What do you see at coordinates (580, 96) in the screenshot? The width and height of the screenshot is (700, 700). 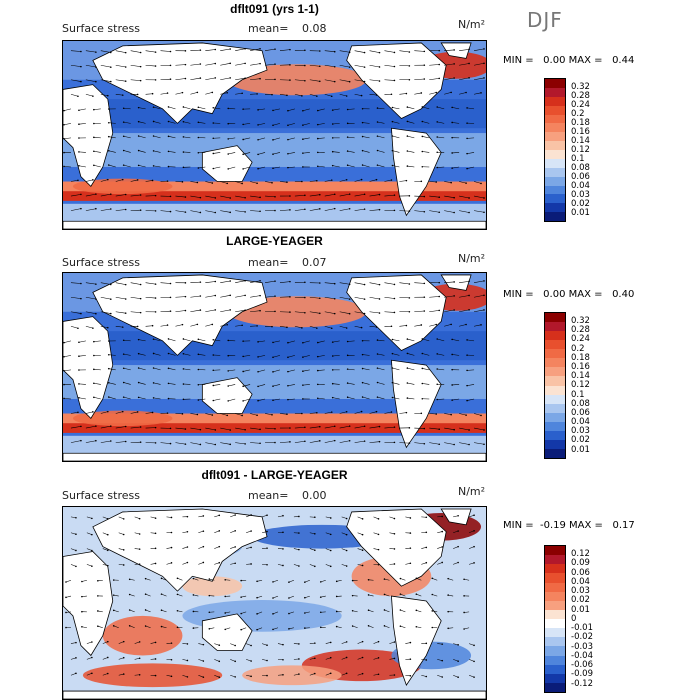 I see `colorbar-tick-label: 0.28` at bounding box center [580, 96].